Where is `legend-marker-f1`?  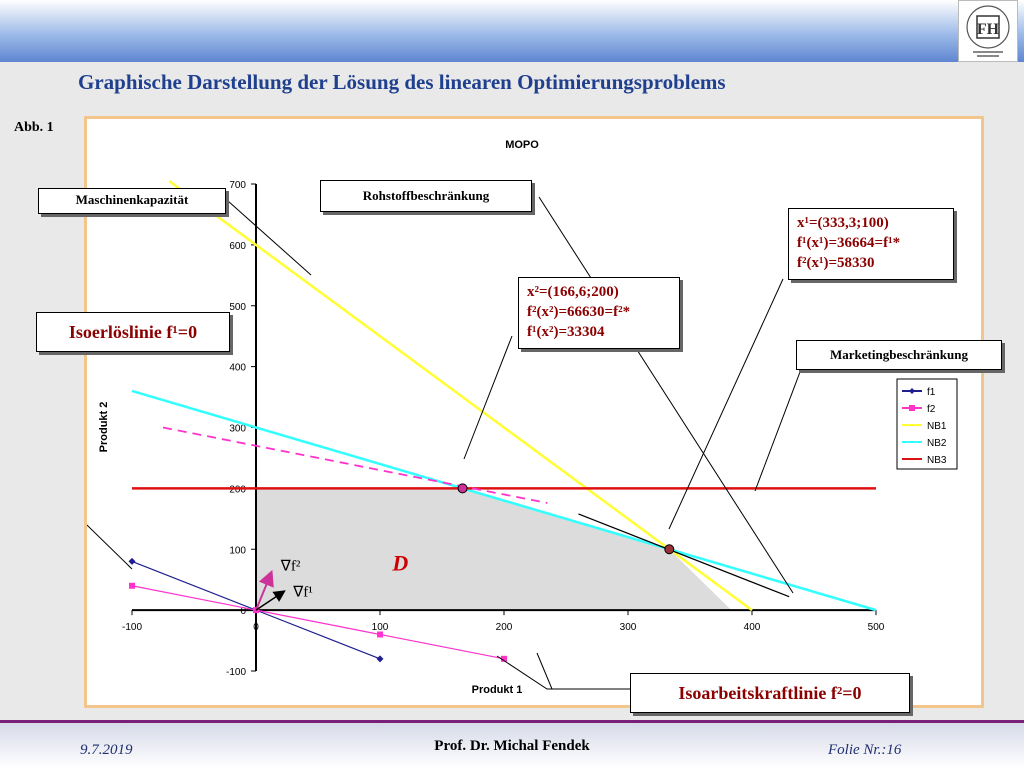 legend-marker-f1 is located at coordinates (912, 391).